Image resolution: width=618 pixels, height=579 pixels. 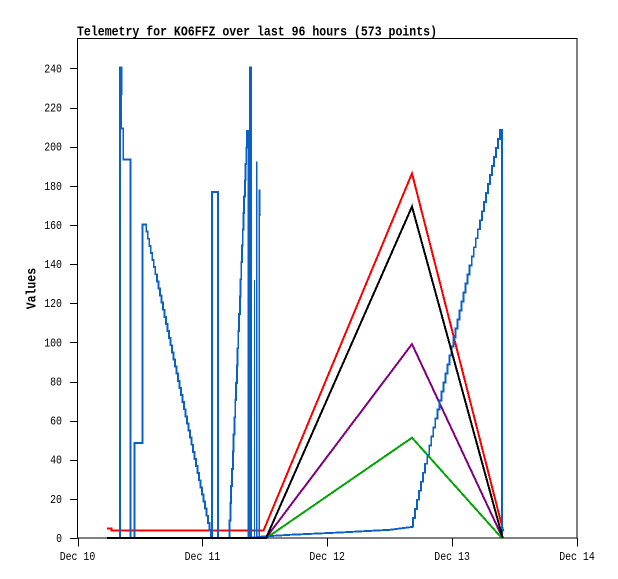 What do you see at coordinates (53, 69) in the screenshot?
I see `svg-text: 240` at bounding box center [53, 69].